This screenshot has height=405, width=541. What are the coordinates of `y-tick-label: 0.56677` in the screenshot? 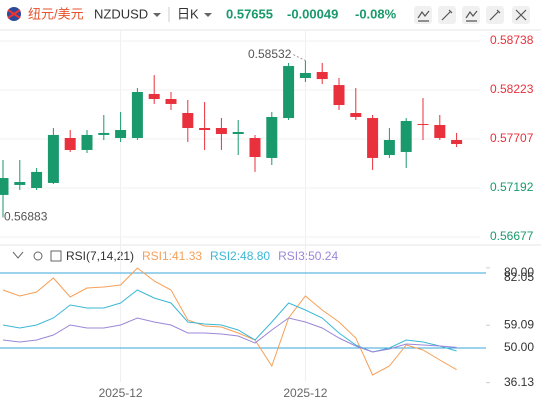 It's located at (512, 236).